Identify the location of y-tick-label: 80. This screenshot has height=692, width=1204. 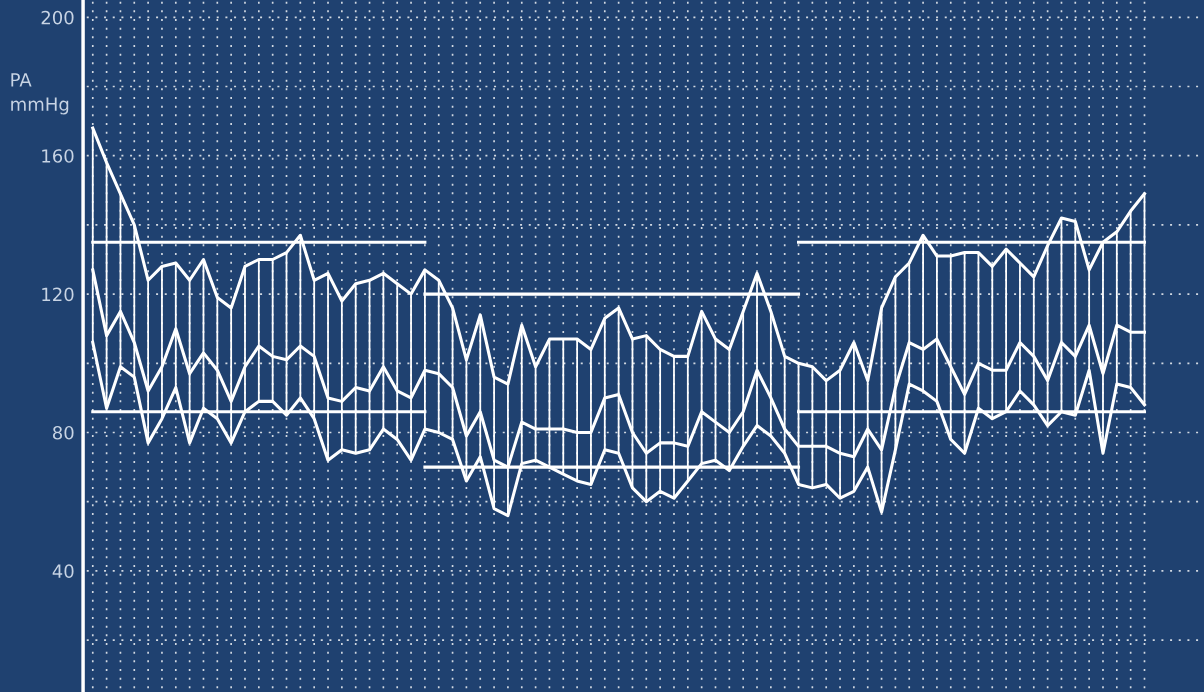
(63, 432).